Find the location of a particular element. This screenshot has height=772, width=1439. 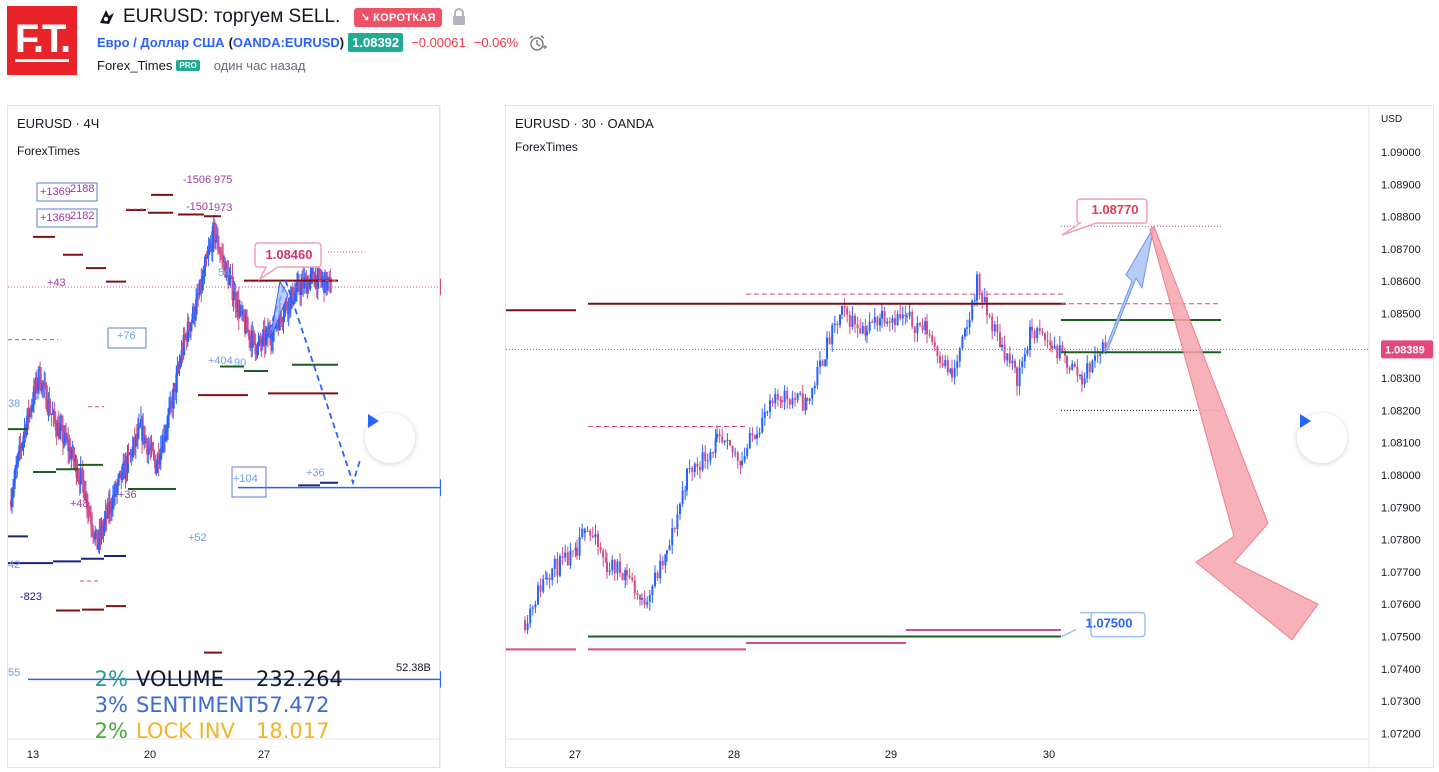

right-chart-subtitle: ForexTimes is located at coordinates (546, 147).